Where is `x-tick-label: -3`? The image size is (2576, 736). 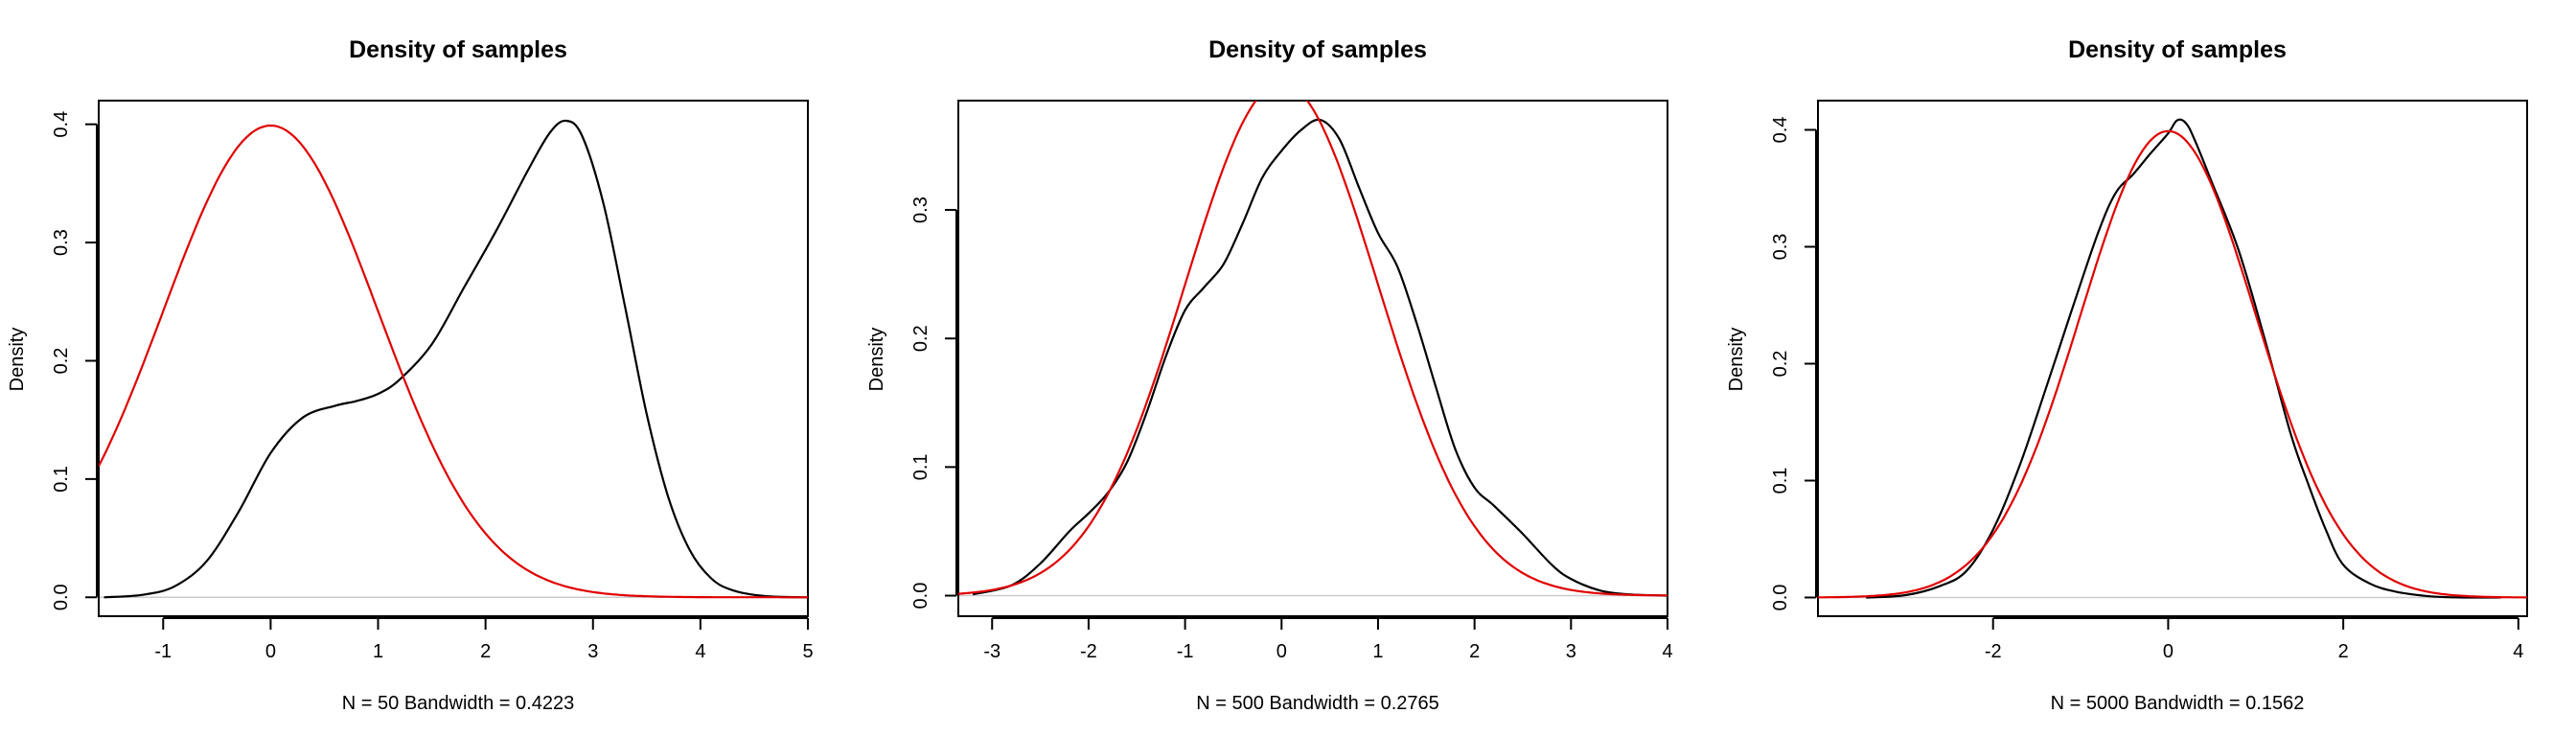
x-tick-label: -3 is located at coordinates (992, 651).